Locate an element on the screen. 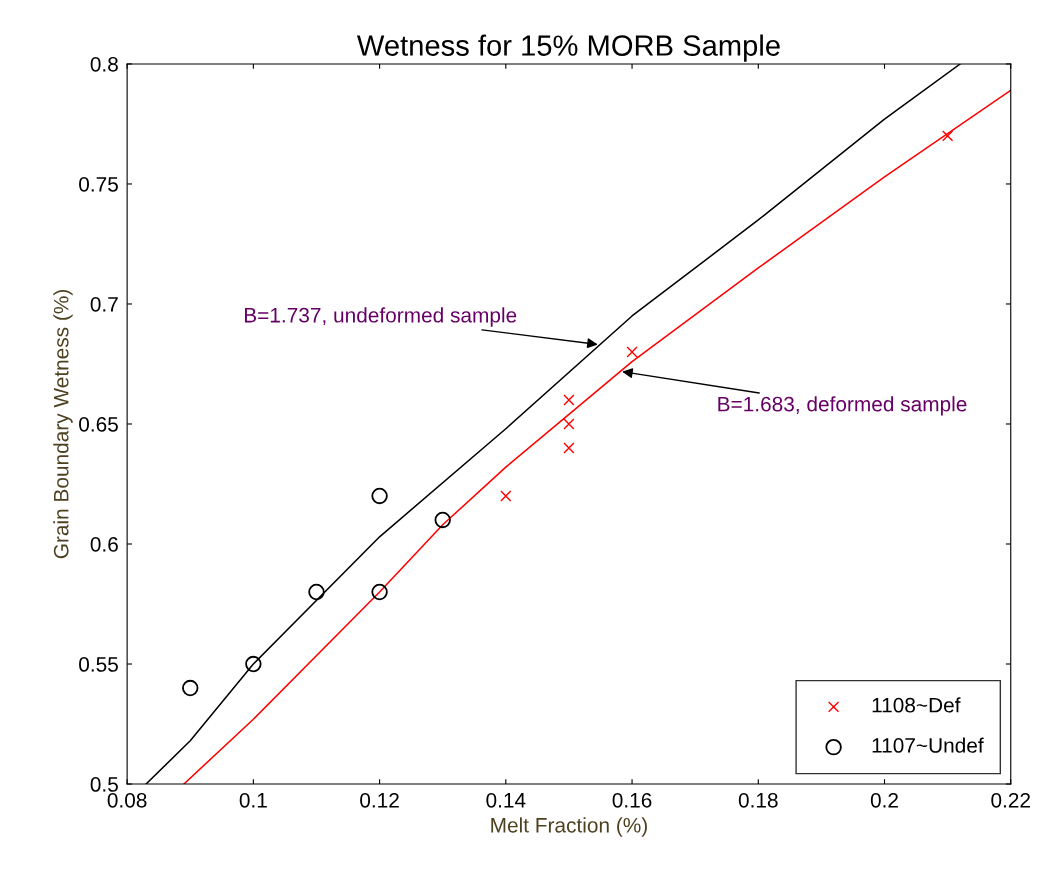  x-tick-label: 0.2 is located at coordinates (884, 800).